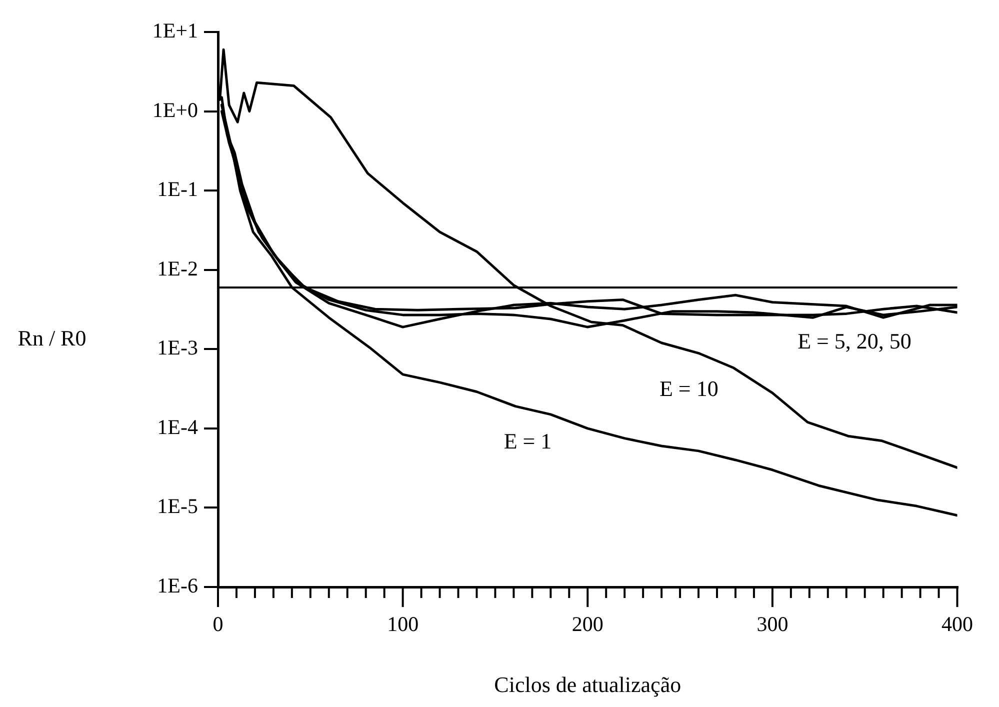  Describe the element at coordinates (177, 268) in the screenshot. I see `y-tick-label: 1E-2` at that location.